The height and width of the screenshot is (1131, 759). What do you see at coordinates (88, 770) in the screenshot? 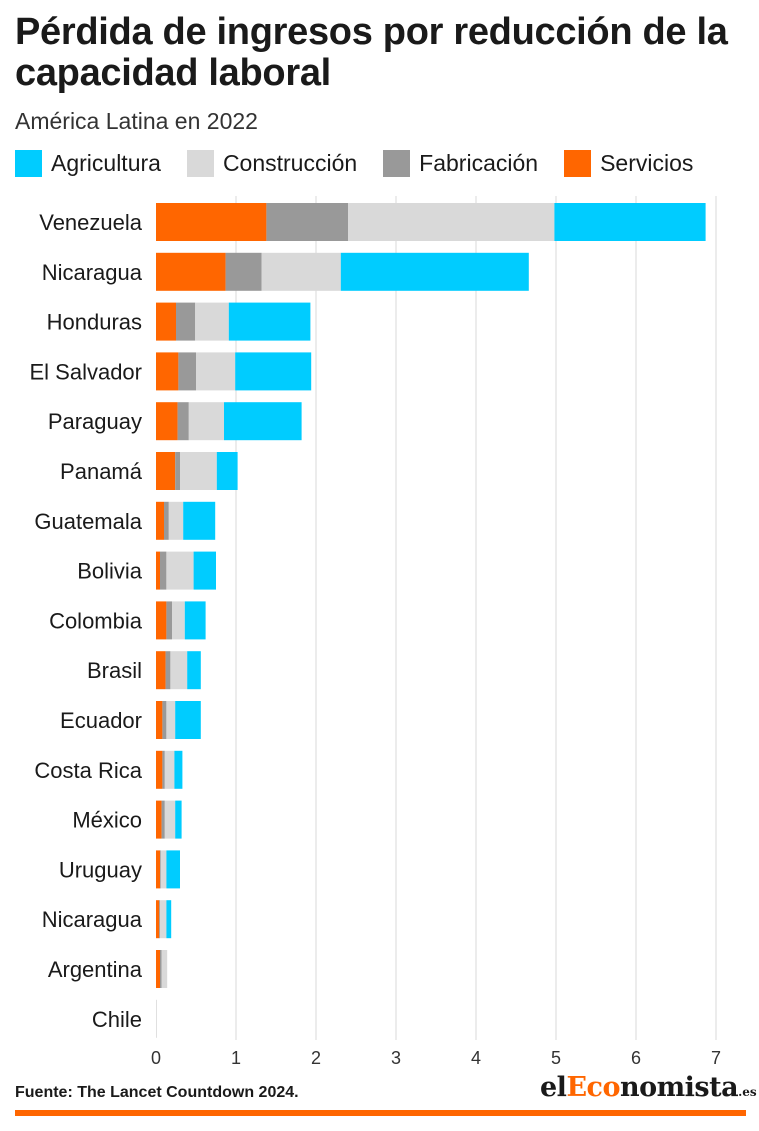
I see `category-label-costa-rica-11: Costa Rica` at bounding box center [88, 770].